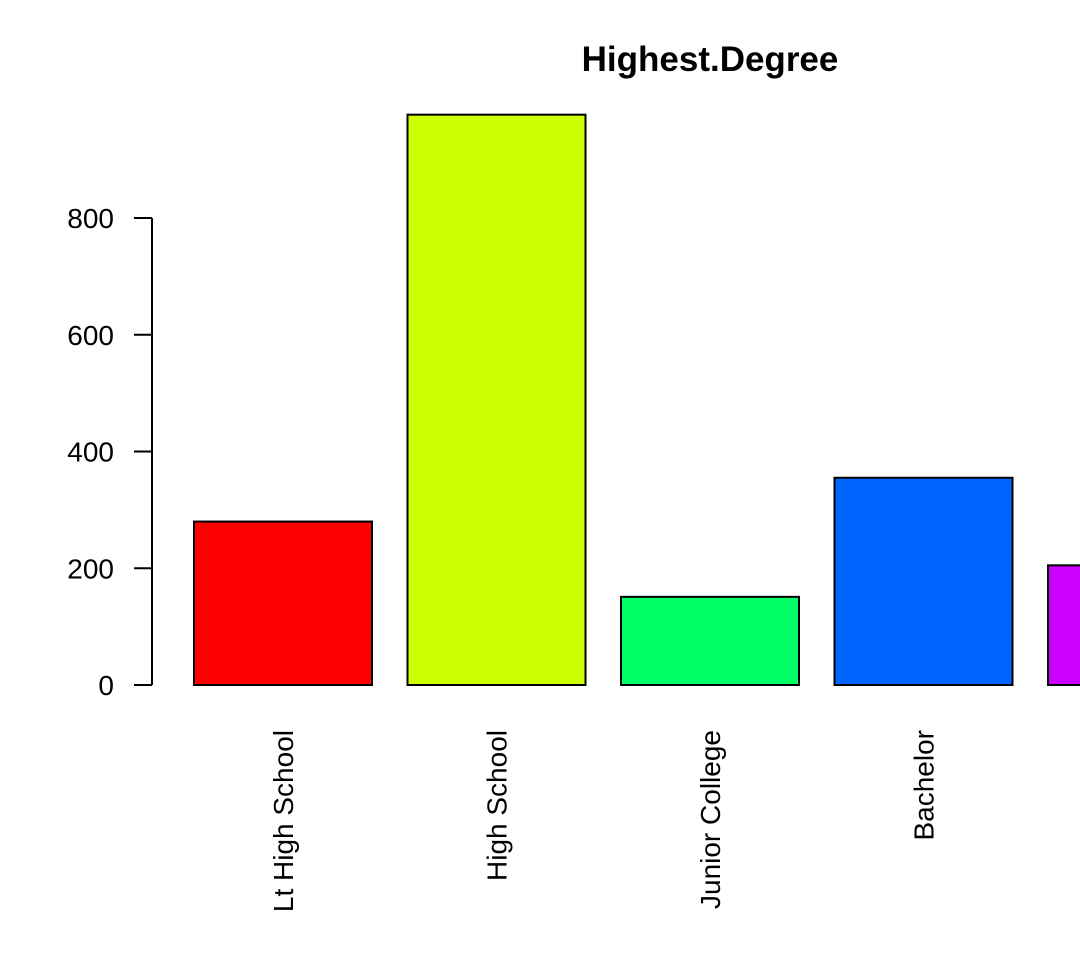  What do you see at coordinates (924, 785) in the screenshot?
I see `x-category-label: Bachelor` at bounding box center [924, 785].